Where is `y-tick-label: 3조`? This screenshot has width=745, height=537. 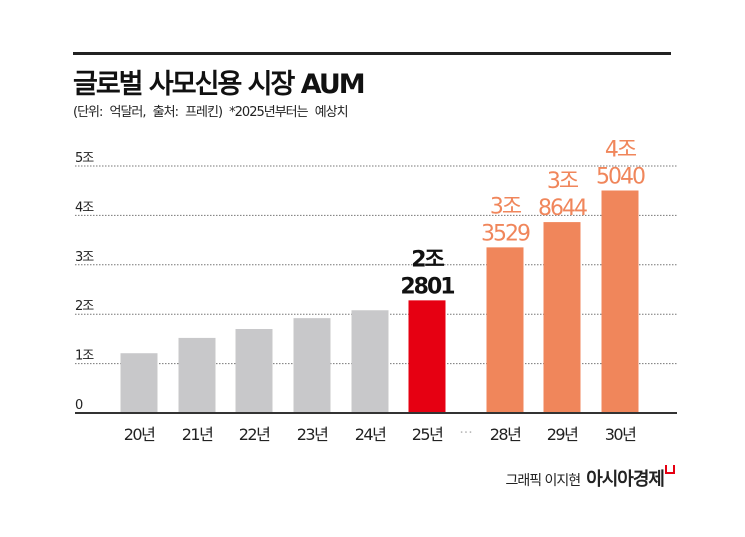
y-tick-label: 3조 is located at coordinates (84, 257).